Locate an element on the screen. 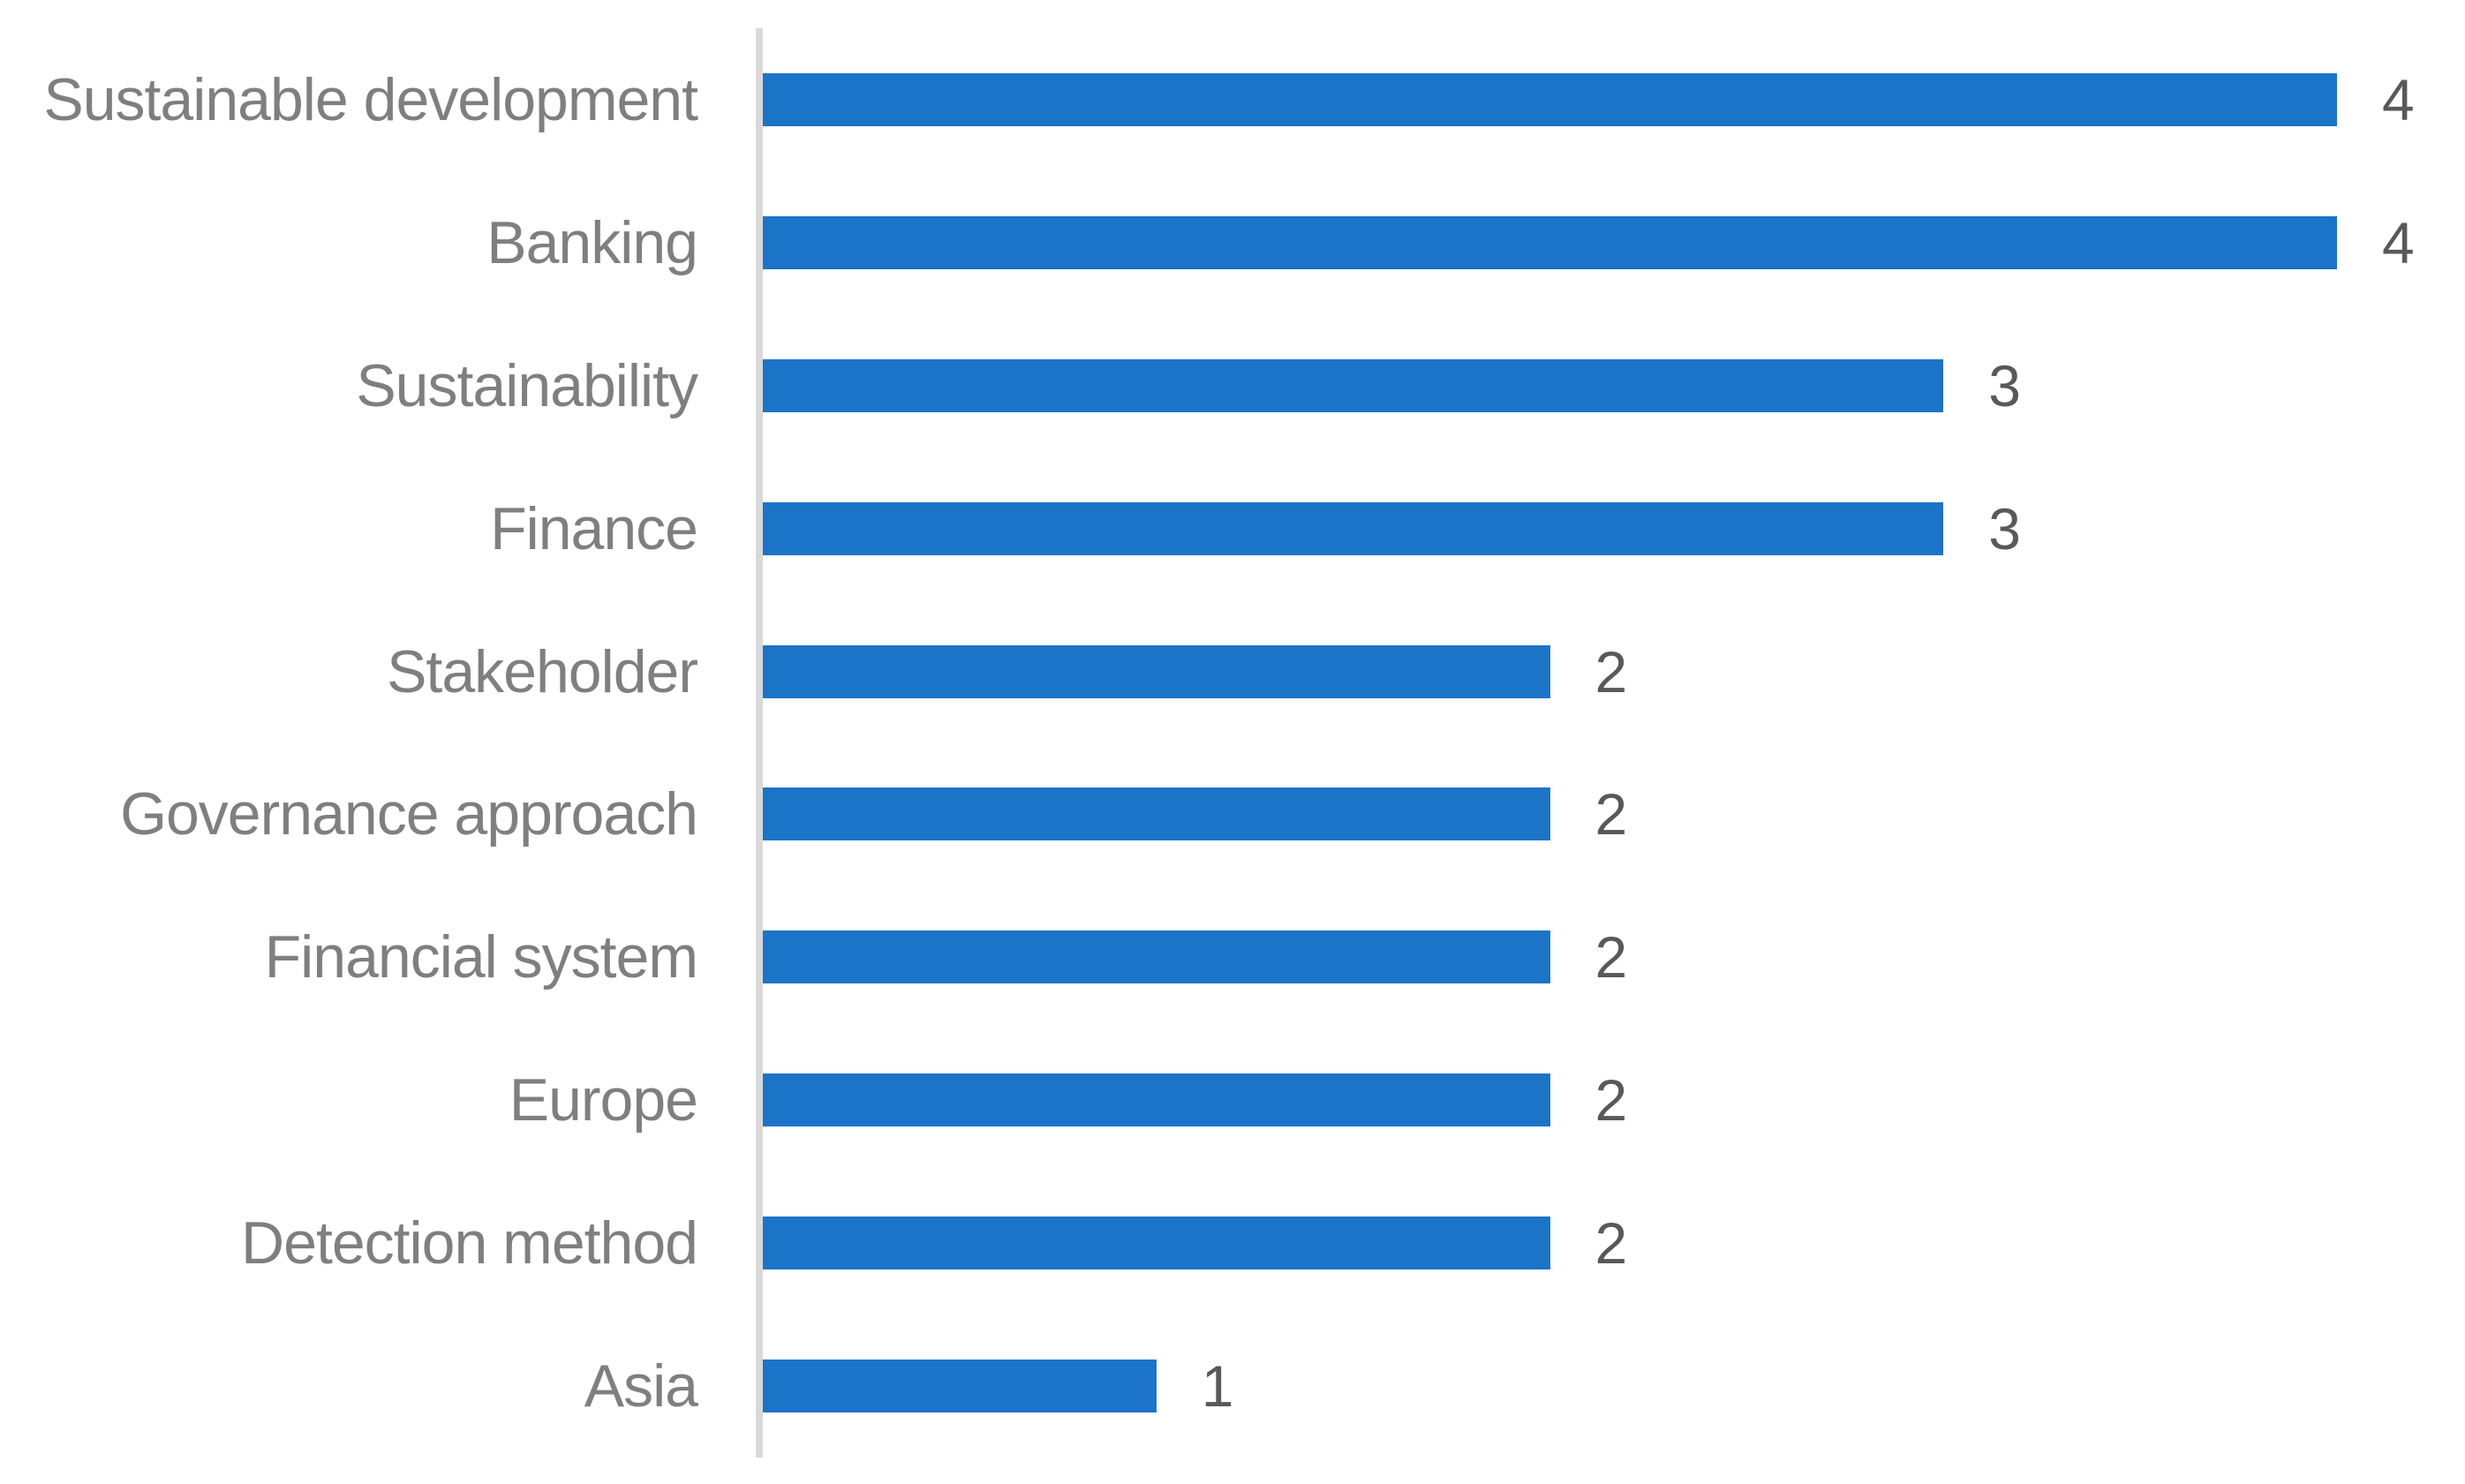 The image size is (2465, 1484). chart-row: Europe 2 is located at coordinates (1233, 1099).